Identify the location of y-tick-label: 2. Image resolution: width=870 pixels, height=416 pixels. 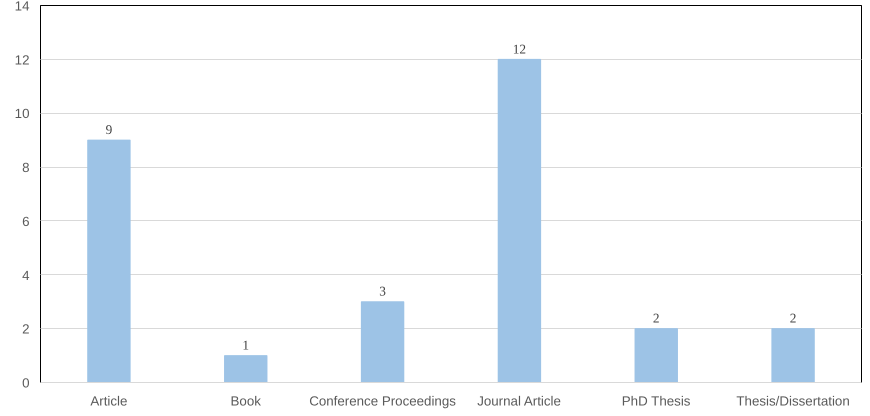
(26, 329).